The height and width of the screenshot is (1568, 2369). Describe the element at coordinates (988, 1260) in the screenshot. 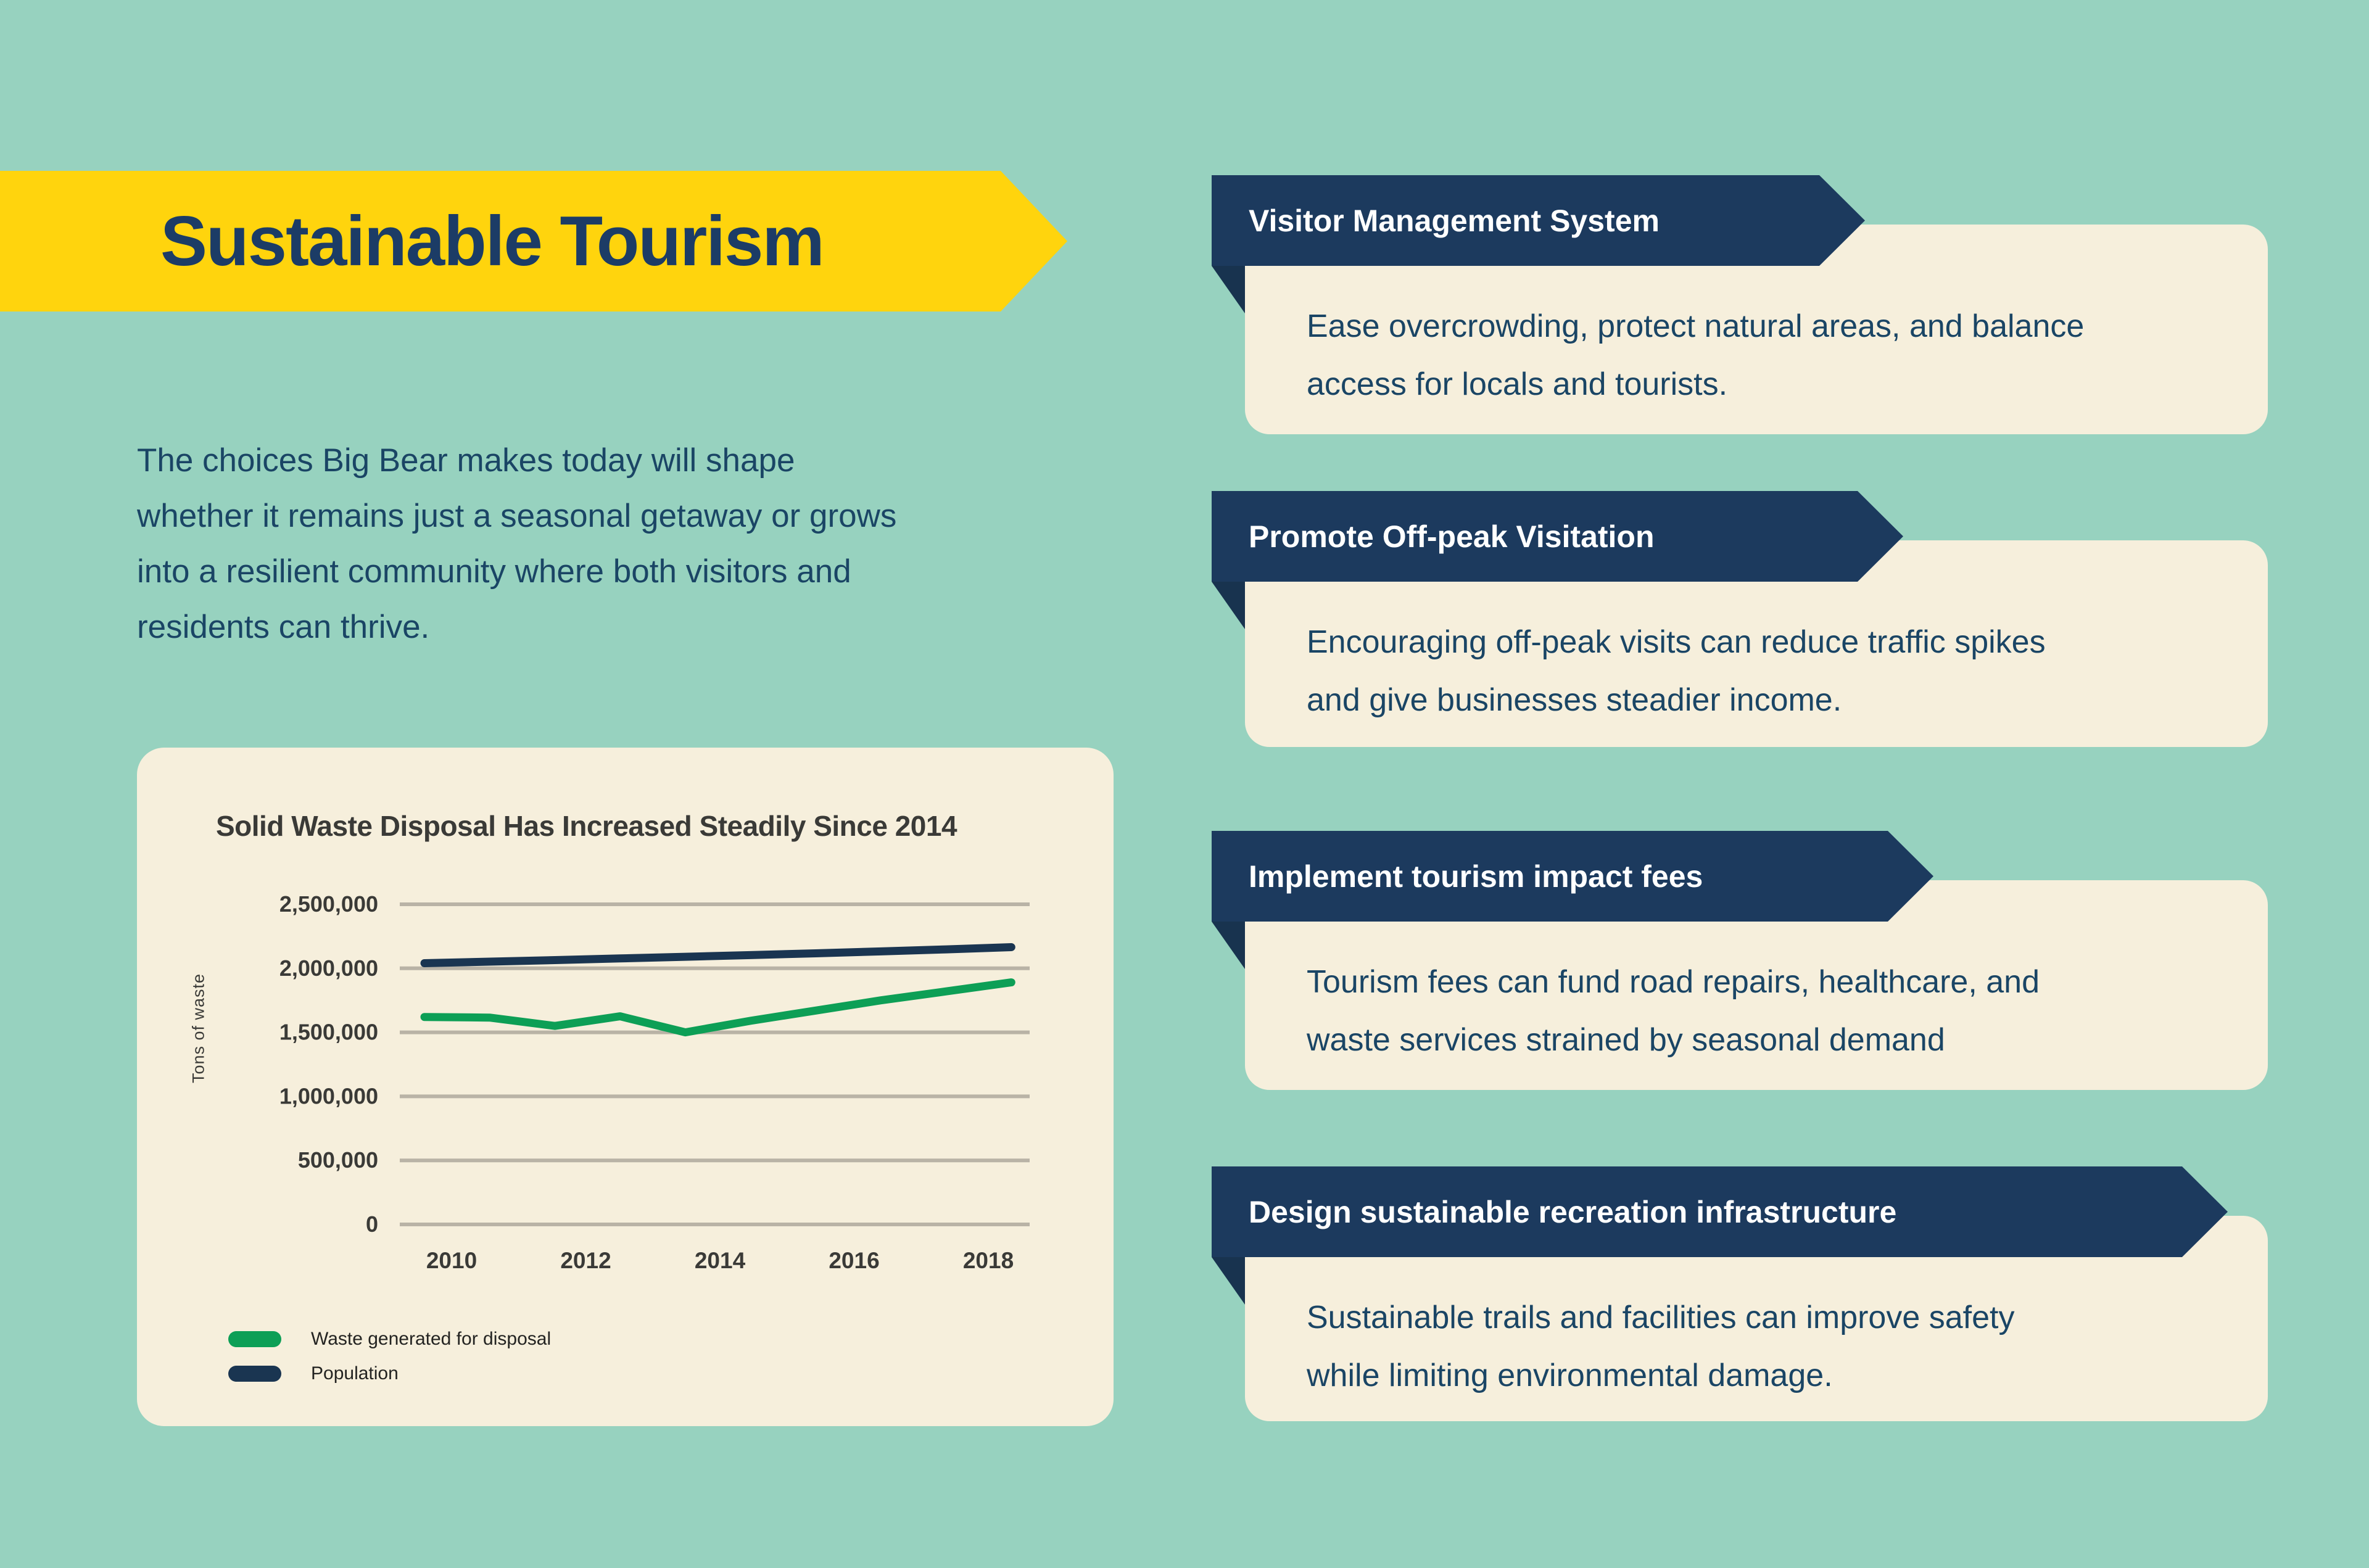

I see `x-tick-label: 2018` at that location.